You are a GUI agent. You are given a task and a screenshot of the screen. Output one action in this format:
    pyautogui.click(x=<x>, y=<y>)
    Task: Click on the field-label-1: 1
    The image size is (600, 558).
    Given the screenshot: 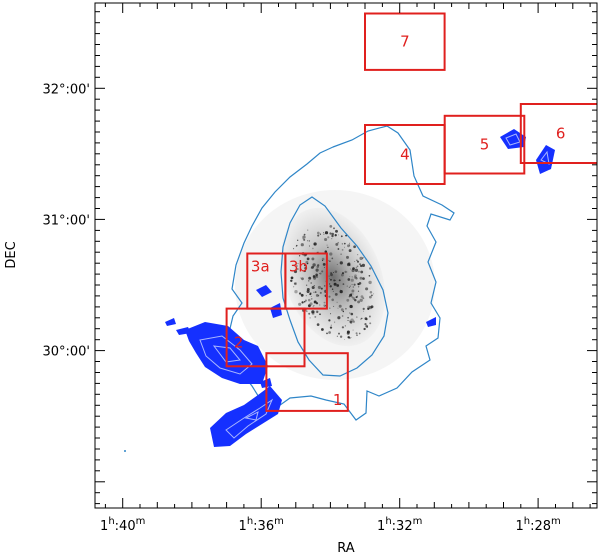 What is the action you would take?
    pyautogui.click(x=338, y=400)
    